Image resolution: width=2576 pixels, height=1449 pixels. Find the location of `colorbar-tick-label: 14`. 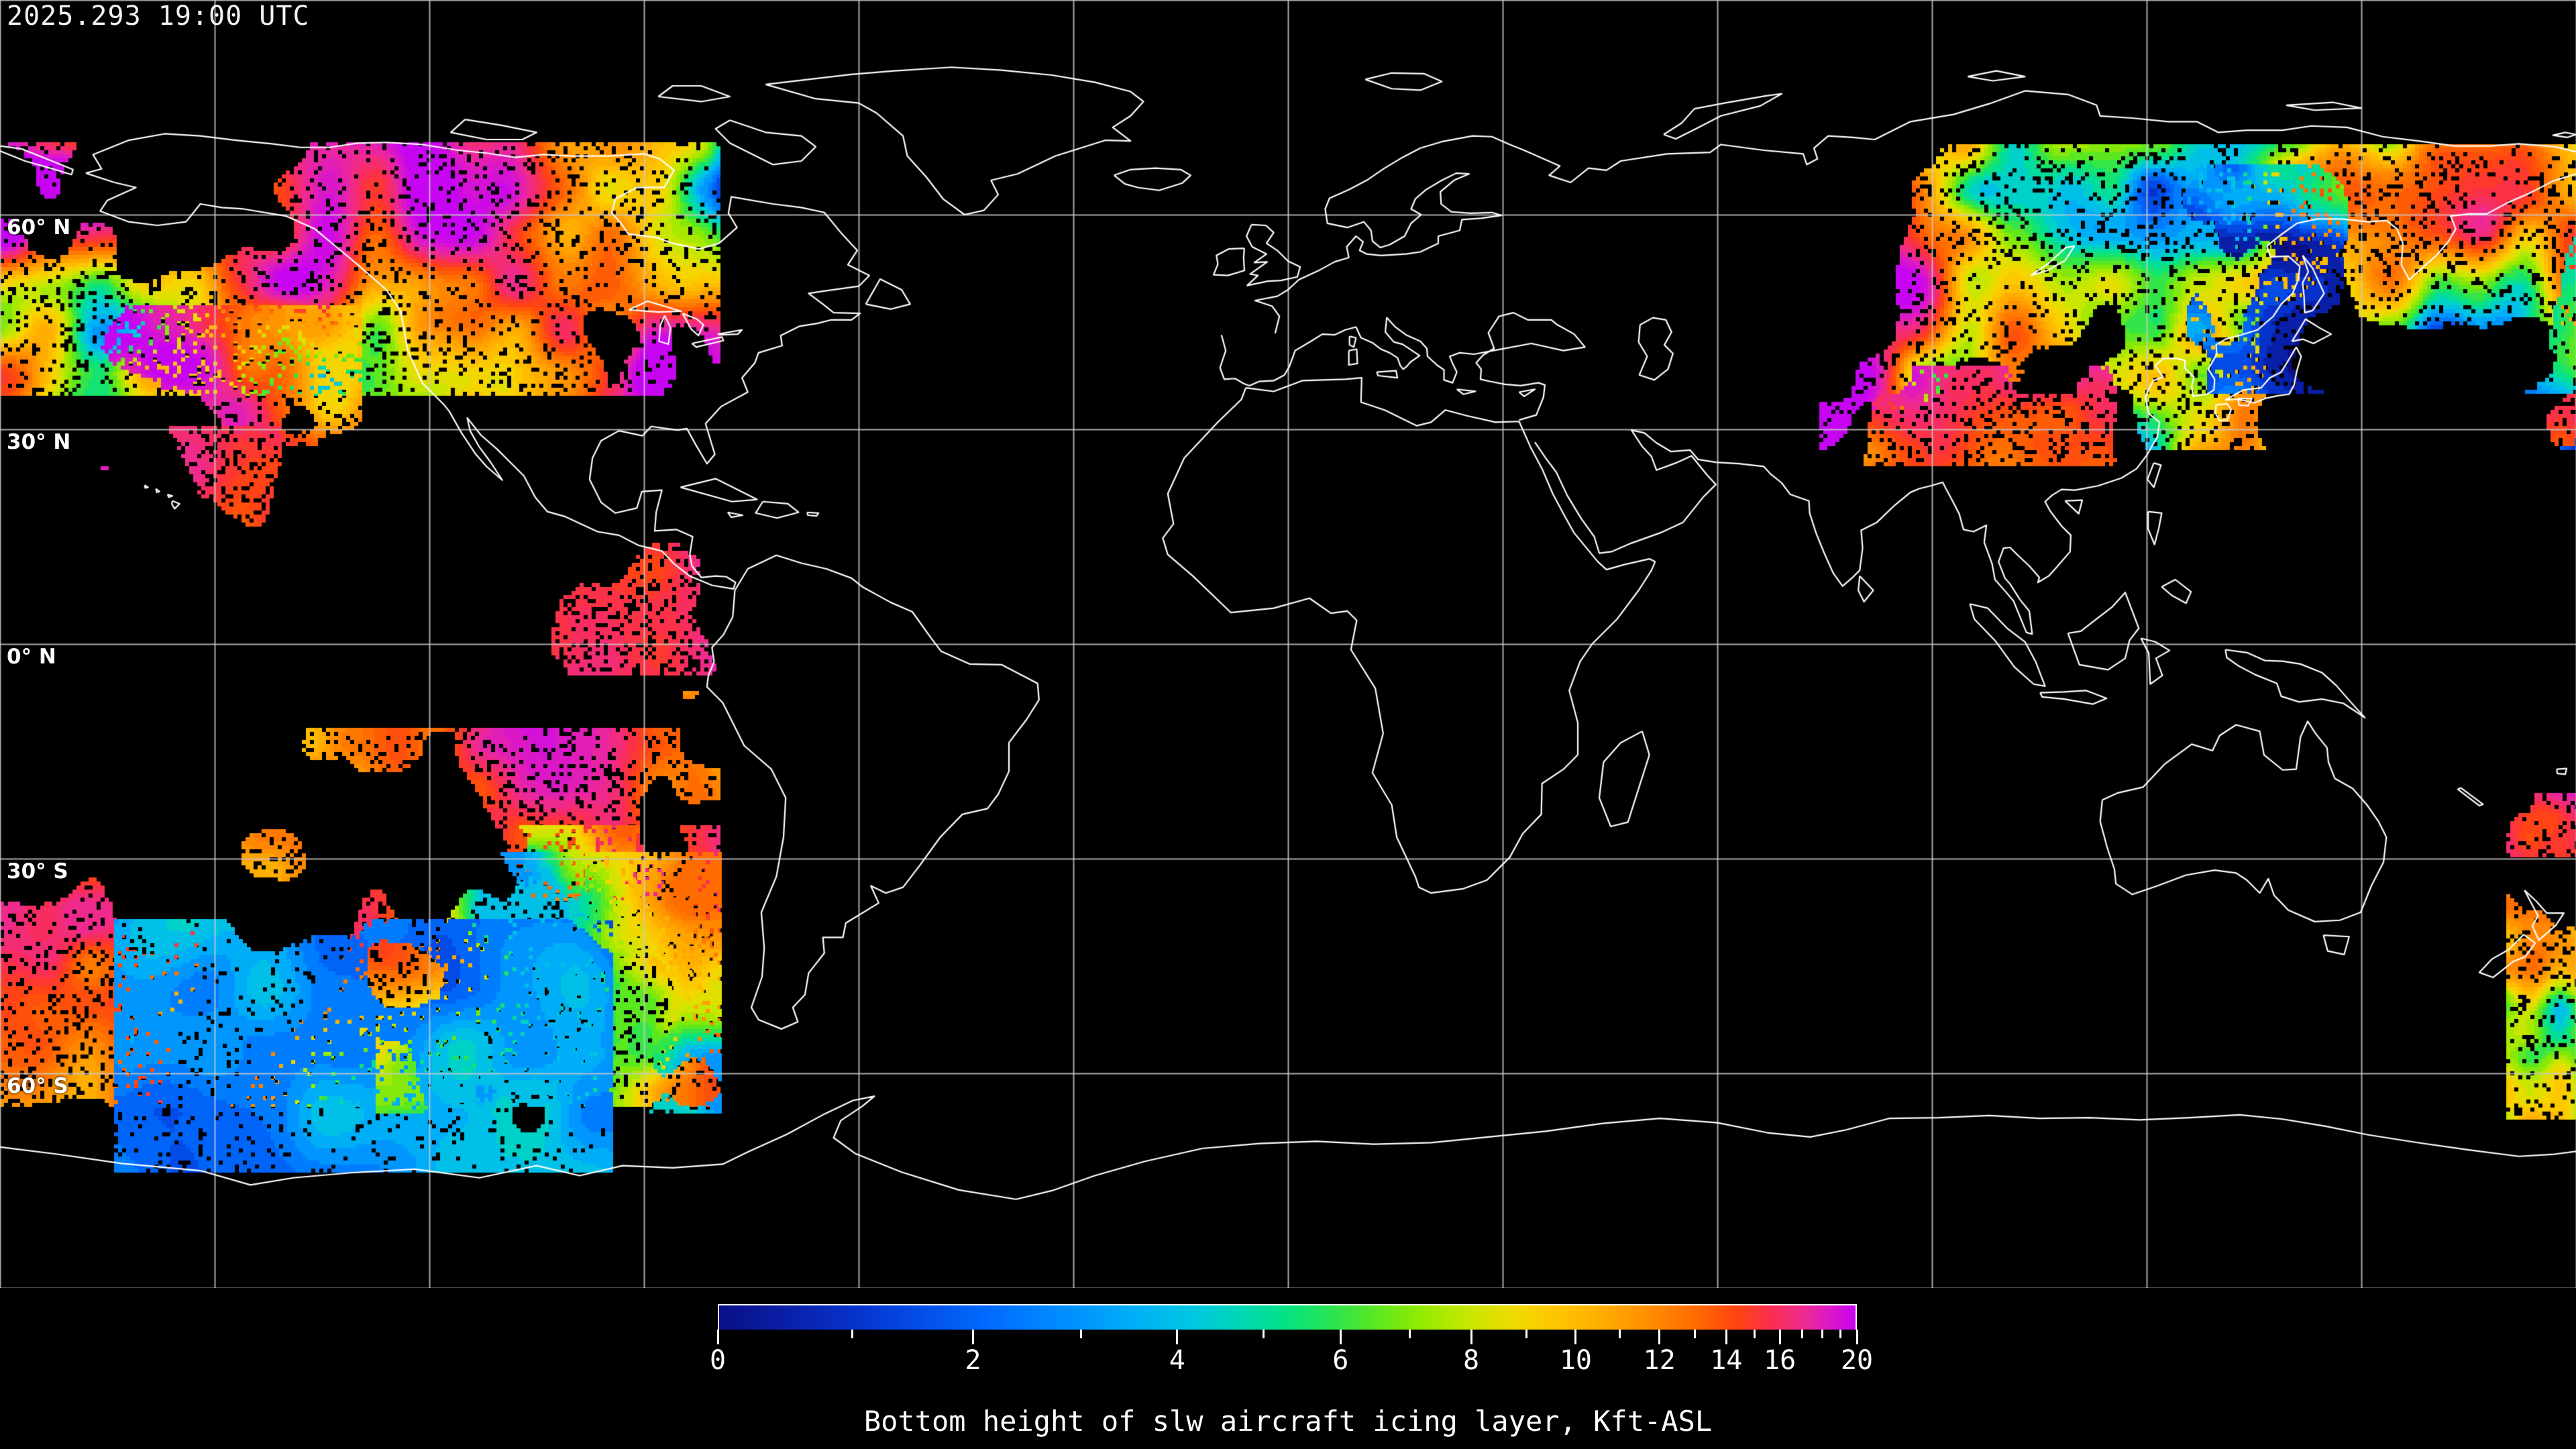

colorbar-tick-label: 14 is located at coordinates (1726, 1360).